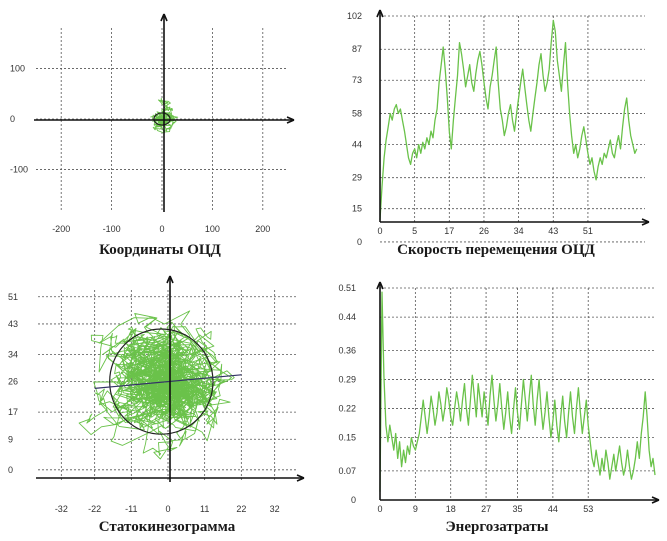 The image size is (667, 541). Describe the element at coordinates (517, 509) in the screenshot. I see `x-tick-label: 35` at that location.